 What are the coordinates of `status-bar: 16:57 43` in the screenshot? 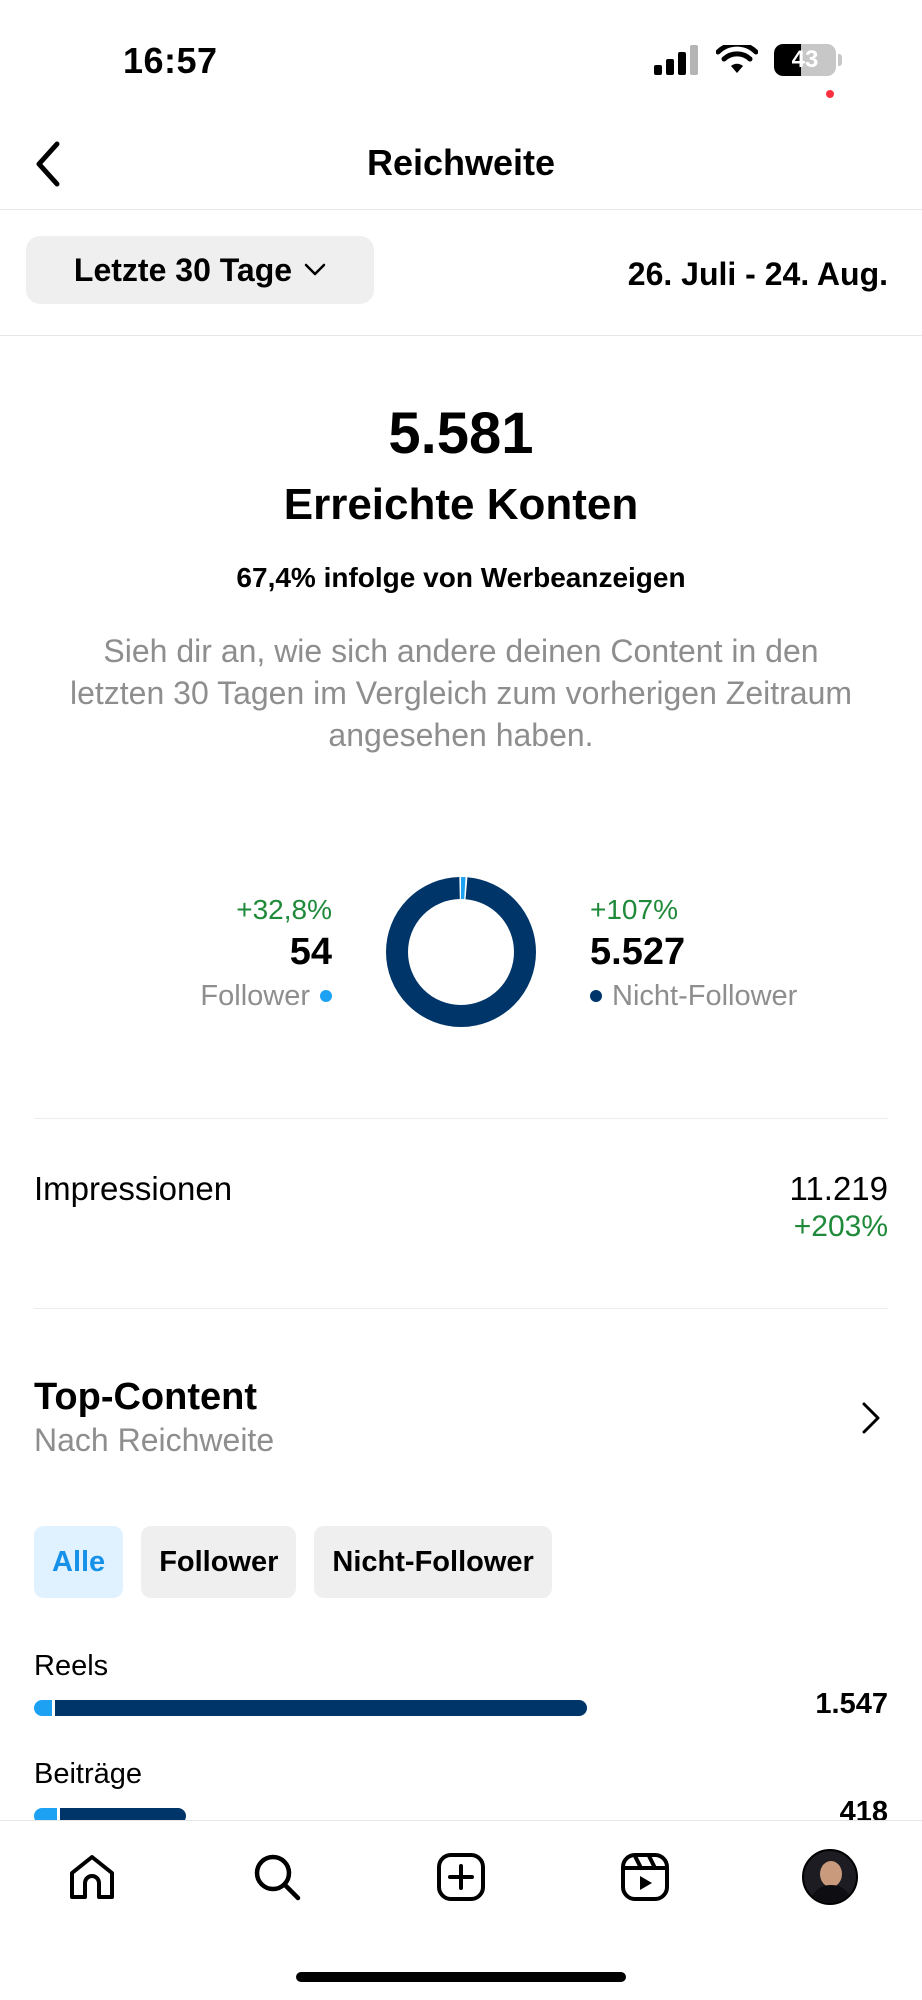 It's located at (461, 60).